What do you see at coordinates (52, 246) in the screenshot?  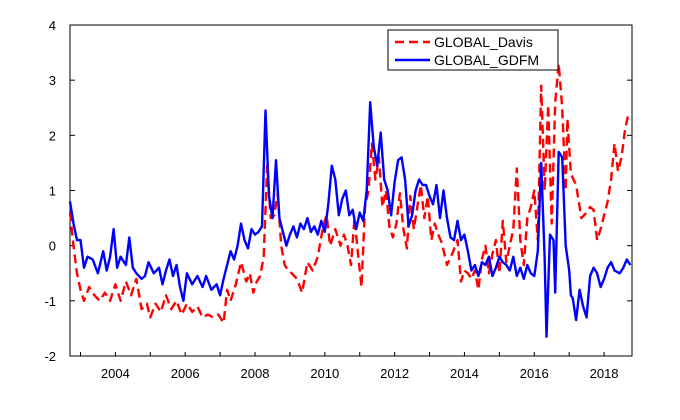 I see `y-tick-label: 0` at bounding box center [52, 246].